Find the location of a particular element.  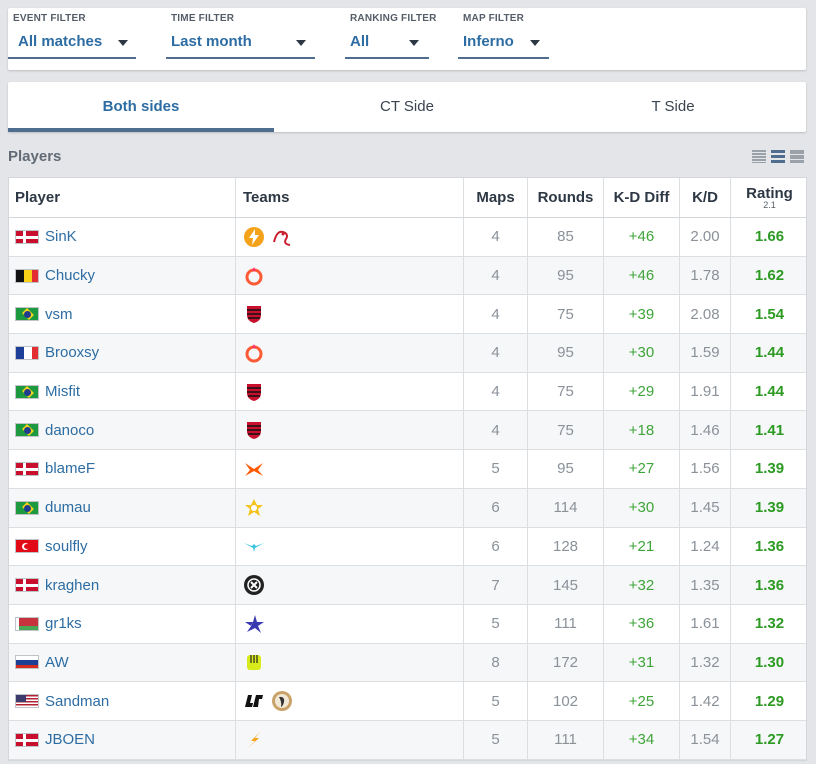

col-maps: Maps is located at coordinates (496, 197).